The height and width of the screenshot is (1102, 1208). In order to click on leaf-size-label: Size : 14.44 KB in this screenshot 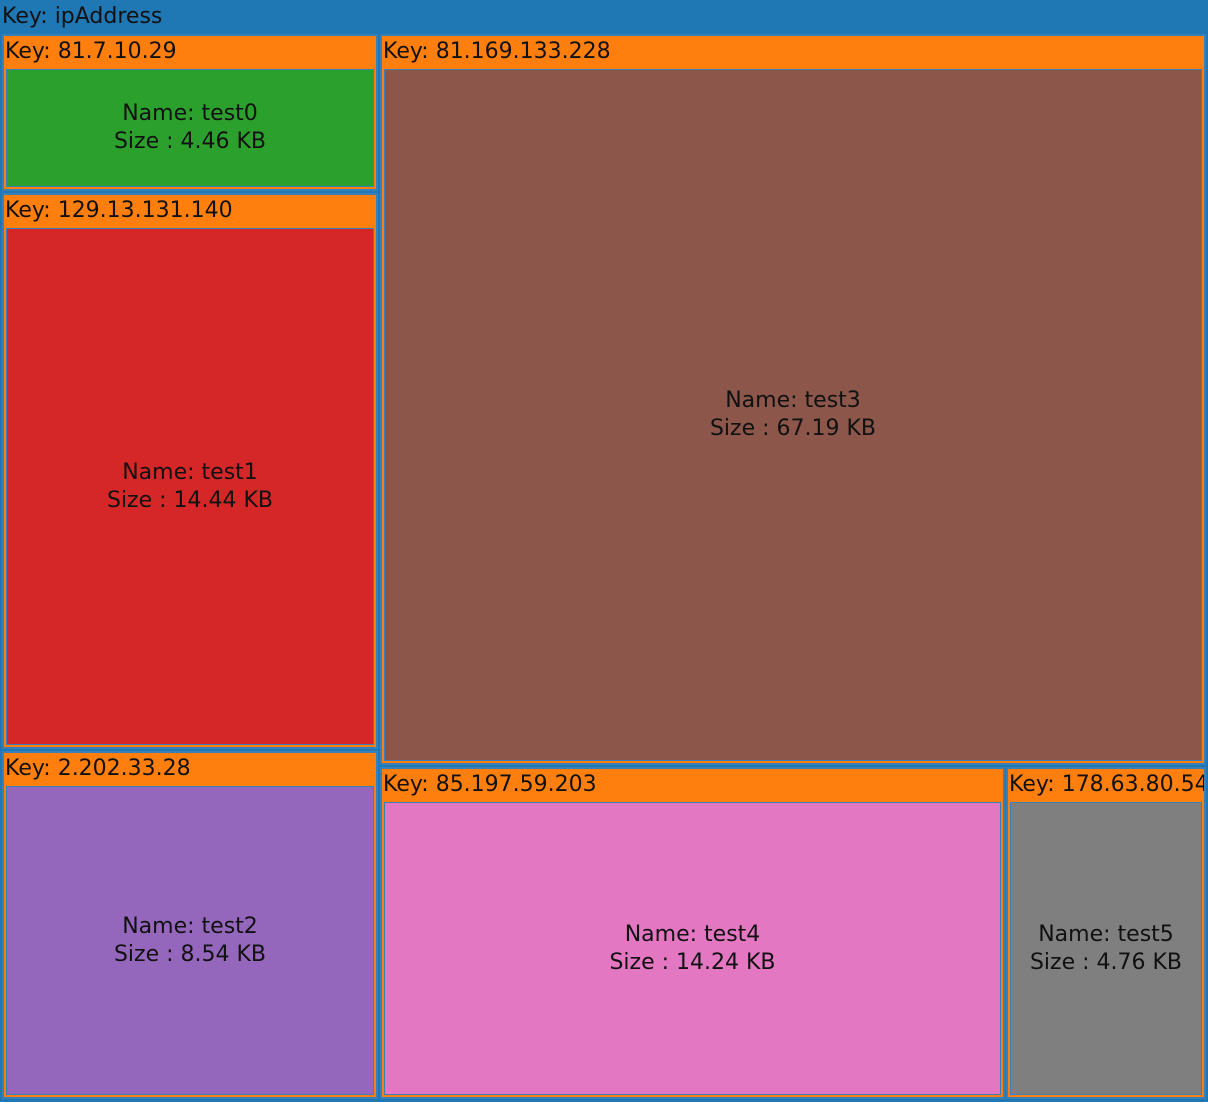, I will do `click(190, 500)`.